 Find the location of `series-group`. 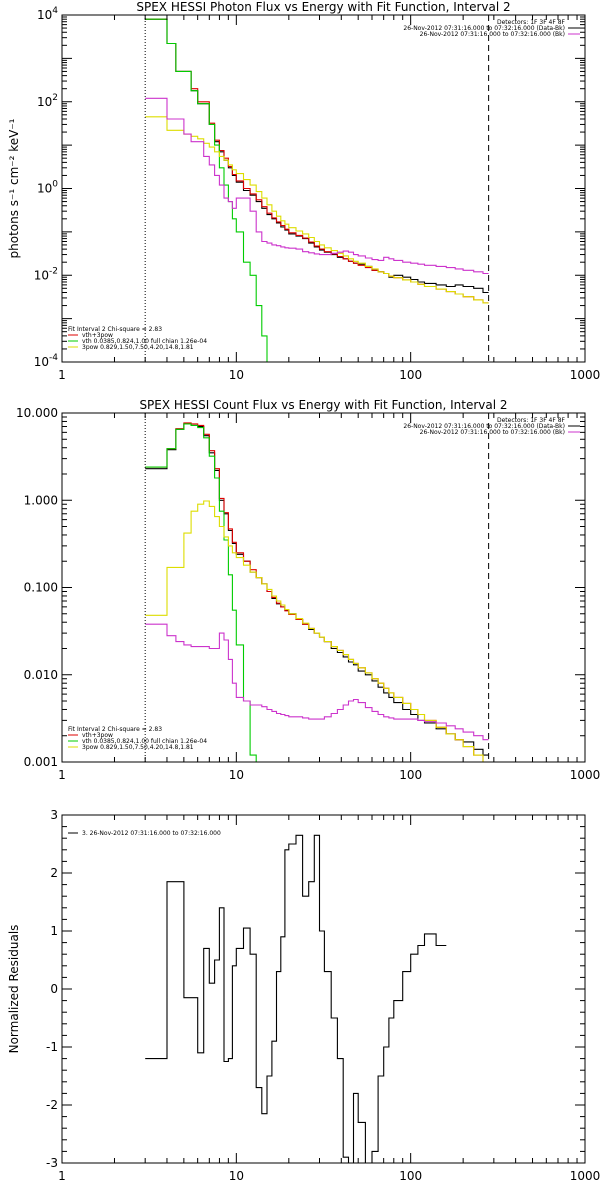

series-group is located at coordinates (296, 998).